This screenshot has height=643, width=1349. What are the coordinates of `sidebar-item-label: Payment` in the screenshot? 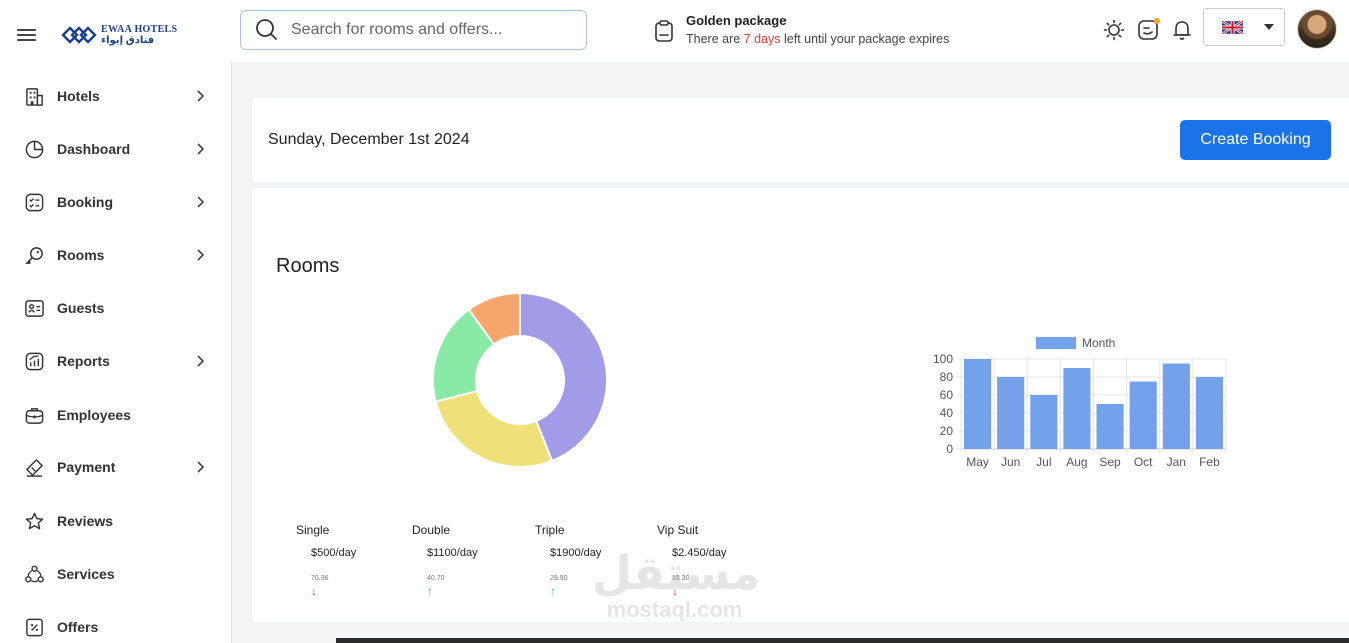 It's located at (86, 467).